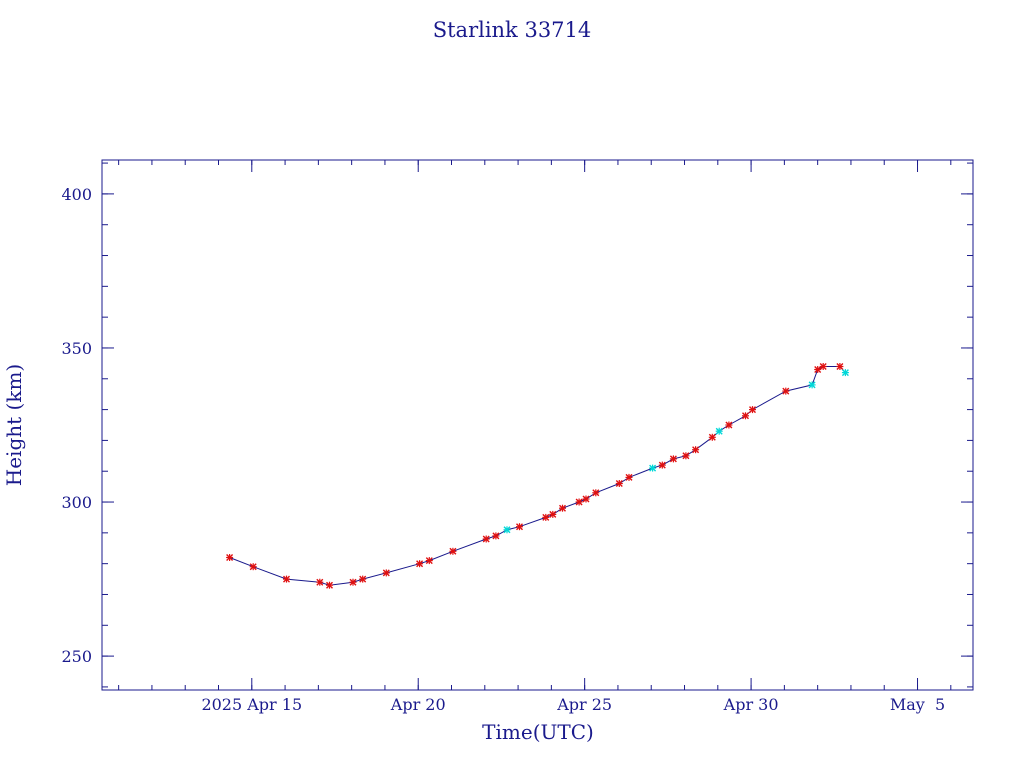 The height and width of the screenshot is (768, 1024). I want to click on x-tick-labels: 2025 Apr 15 Apr 20 Apr 25 Apr 30 May 5, so click(573, 704).